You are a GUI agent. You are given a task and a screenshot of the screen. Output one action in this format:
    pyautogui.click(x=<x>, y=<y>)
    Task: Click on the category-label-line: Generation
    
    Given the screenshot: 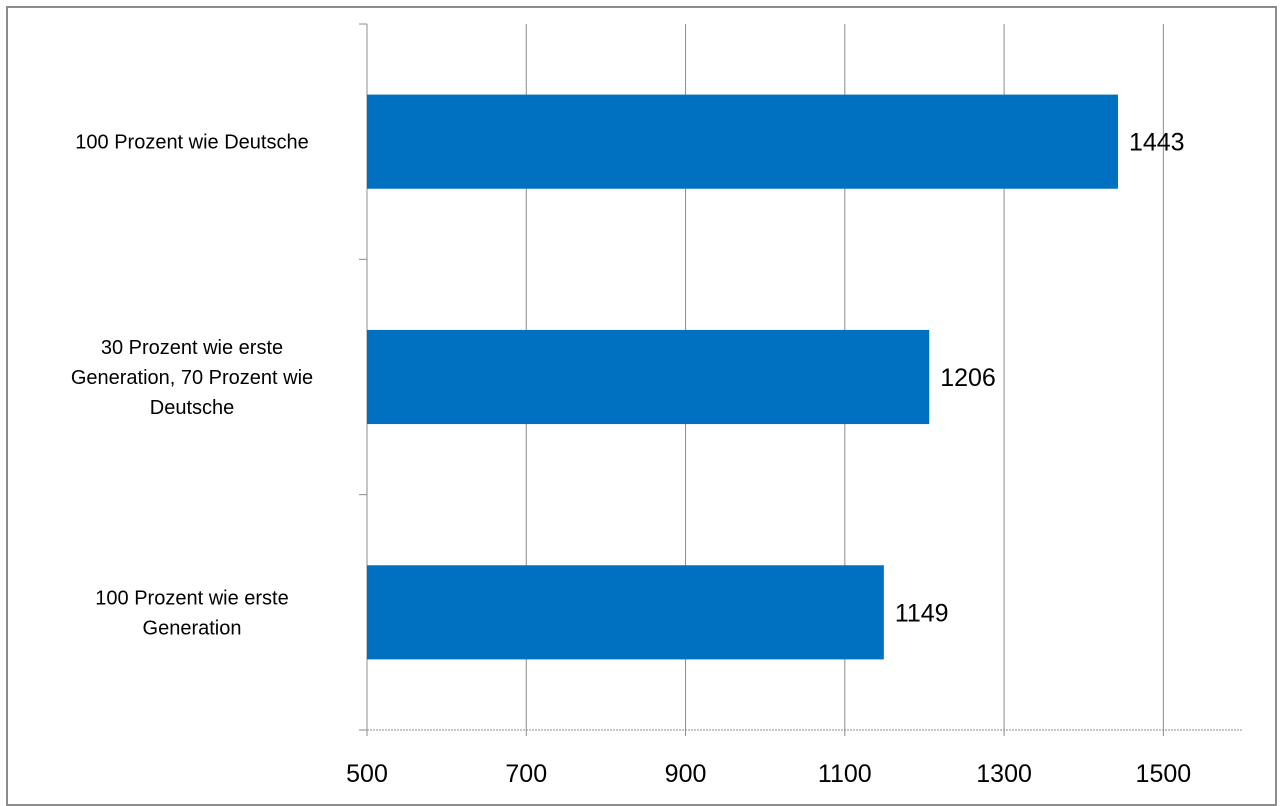 What is the action you would take?
    pyautogui.click(x=192, y=628)
    